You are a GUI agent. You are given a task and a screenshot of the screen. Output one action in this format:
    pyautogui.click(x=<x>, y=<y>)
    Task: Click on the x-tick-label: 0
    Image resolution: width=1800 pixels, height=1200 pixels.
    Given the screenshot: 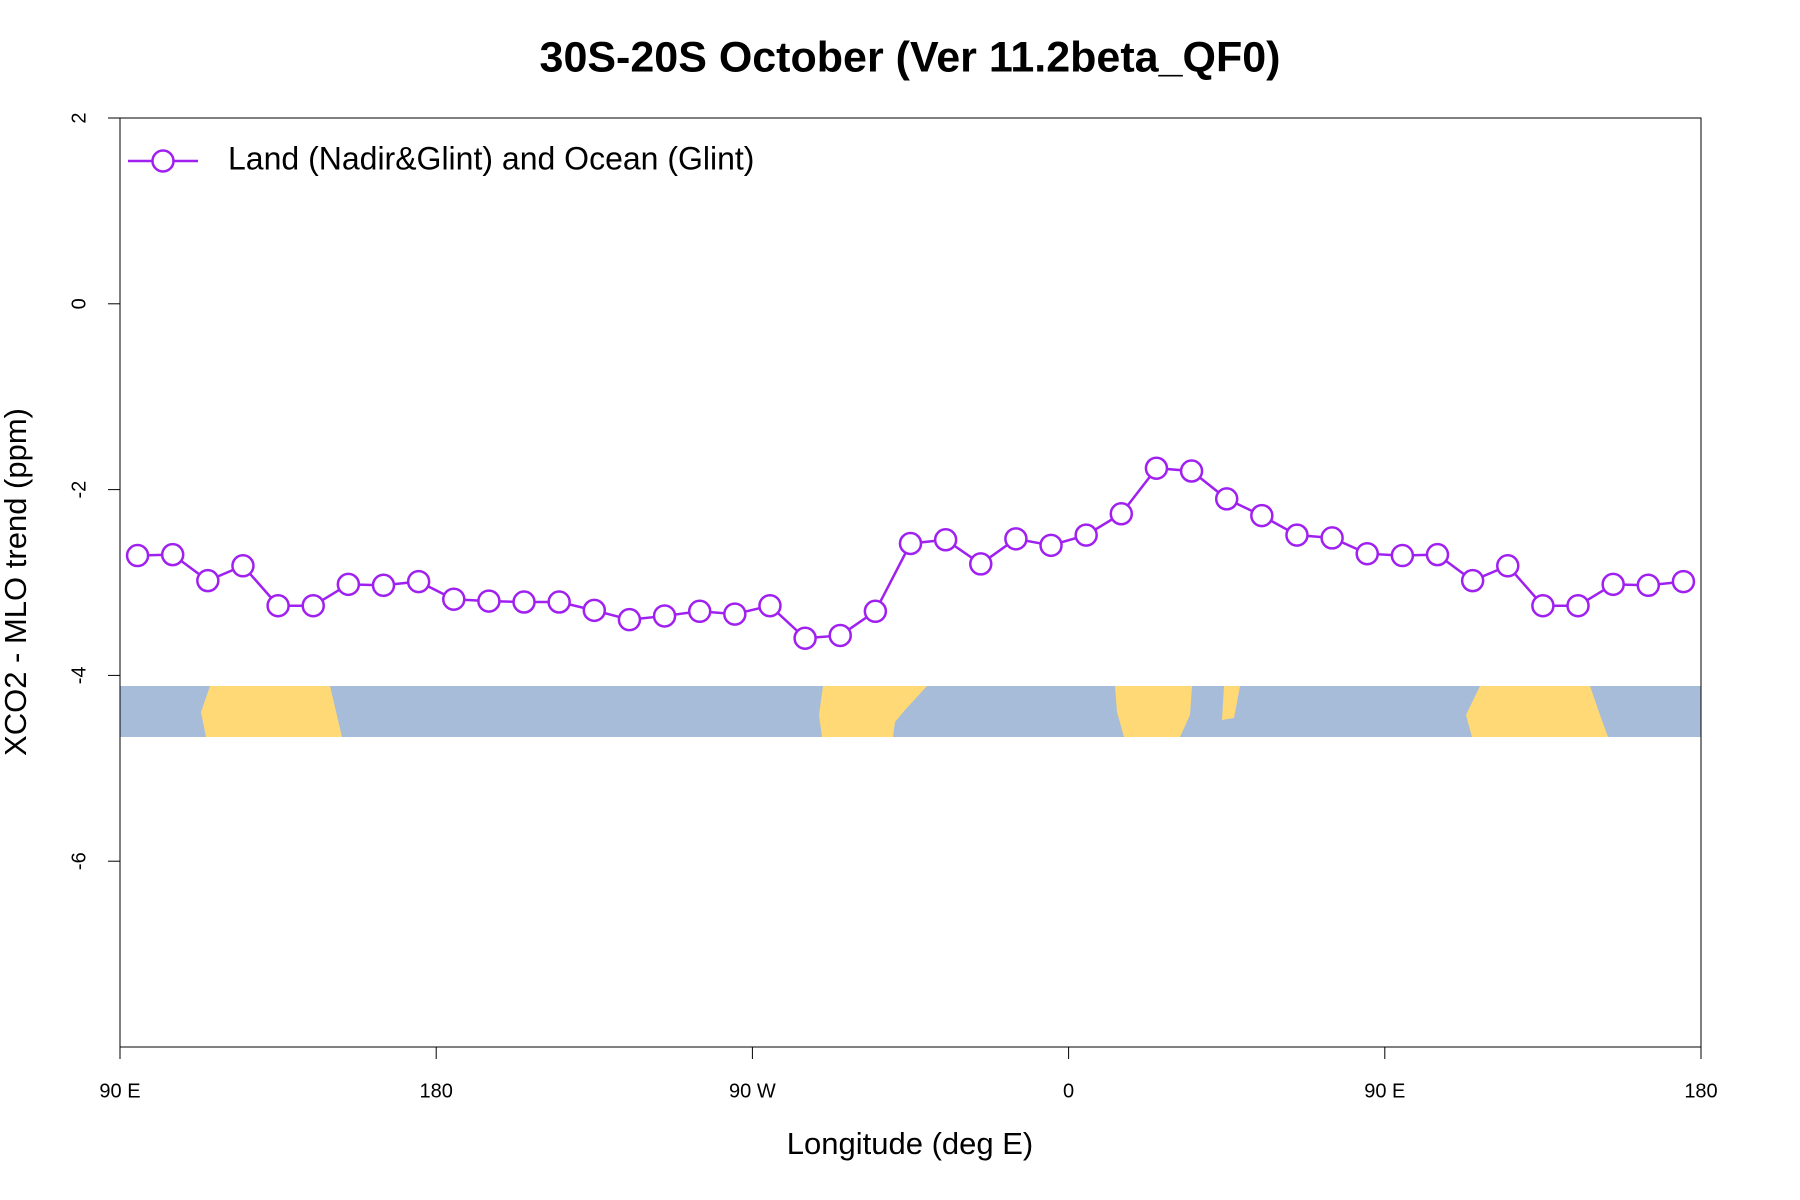 What is the action you would take?
    pyautogui.click(x=1068, y=1091)
    